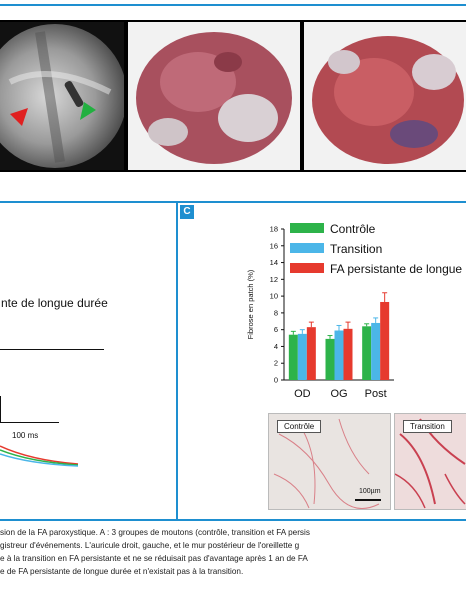  Describe the element at coordinates (396, 269) in the screenshot. I see `legend-label: FA persistante de longue` at that location.